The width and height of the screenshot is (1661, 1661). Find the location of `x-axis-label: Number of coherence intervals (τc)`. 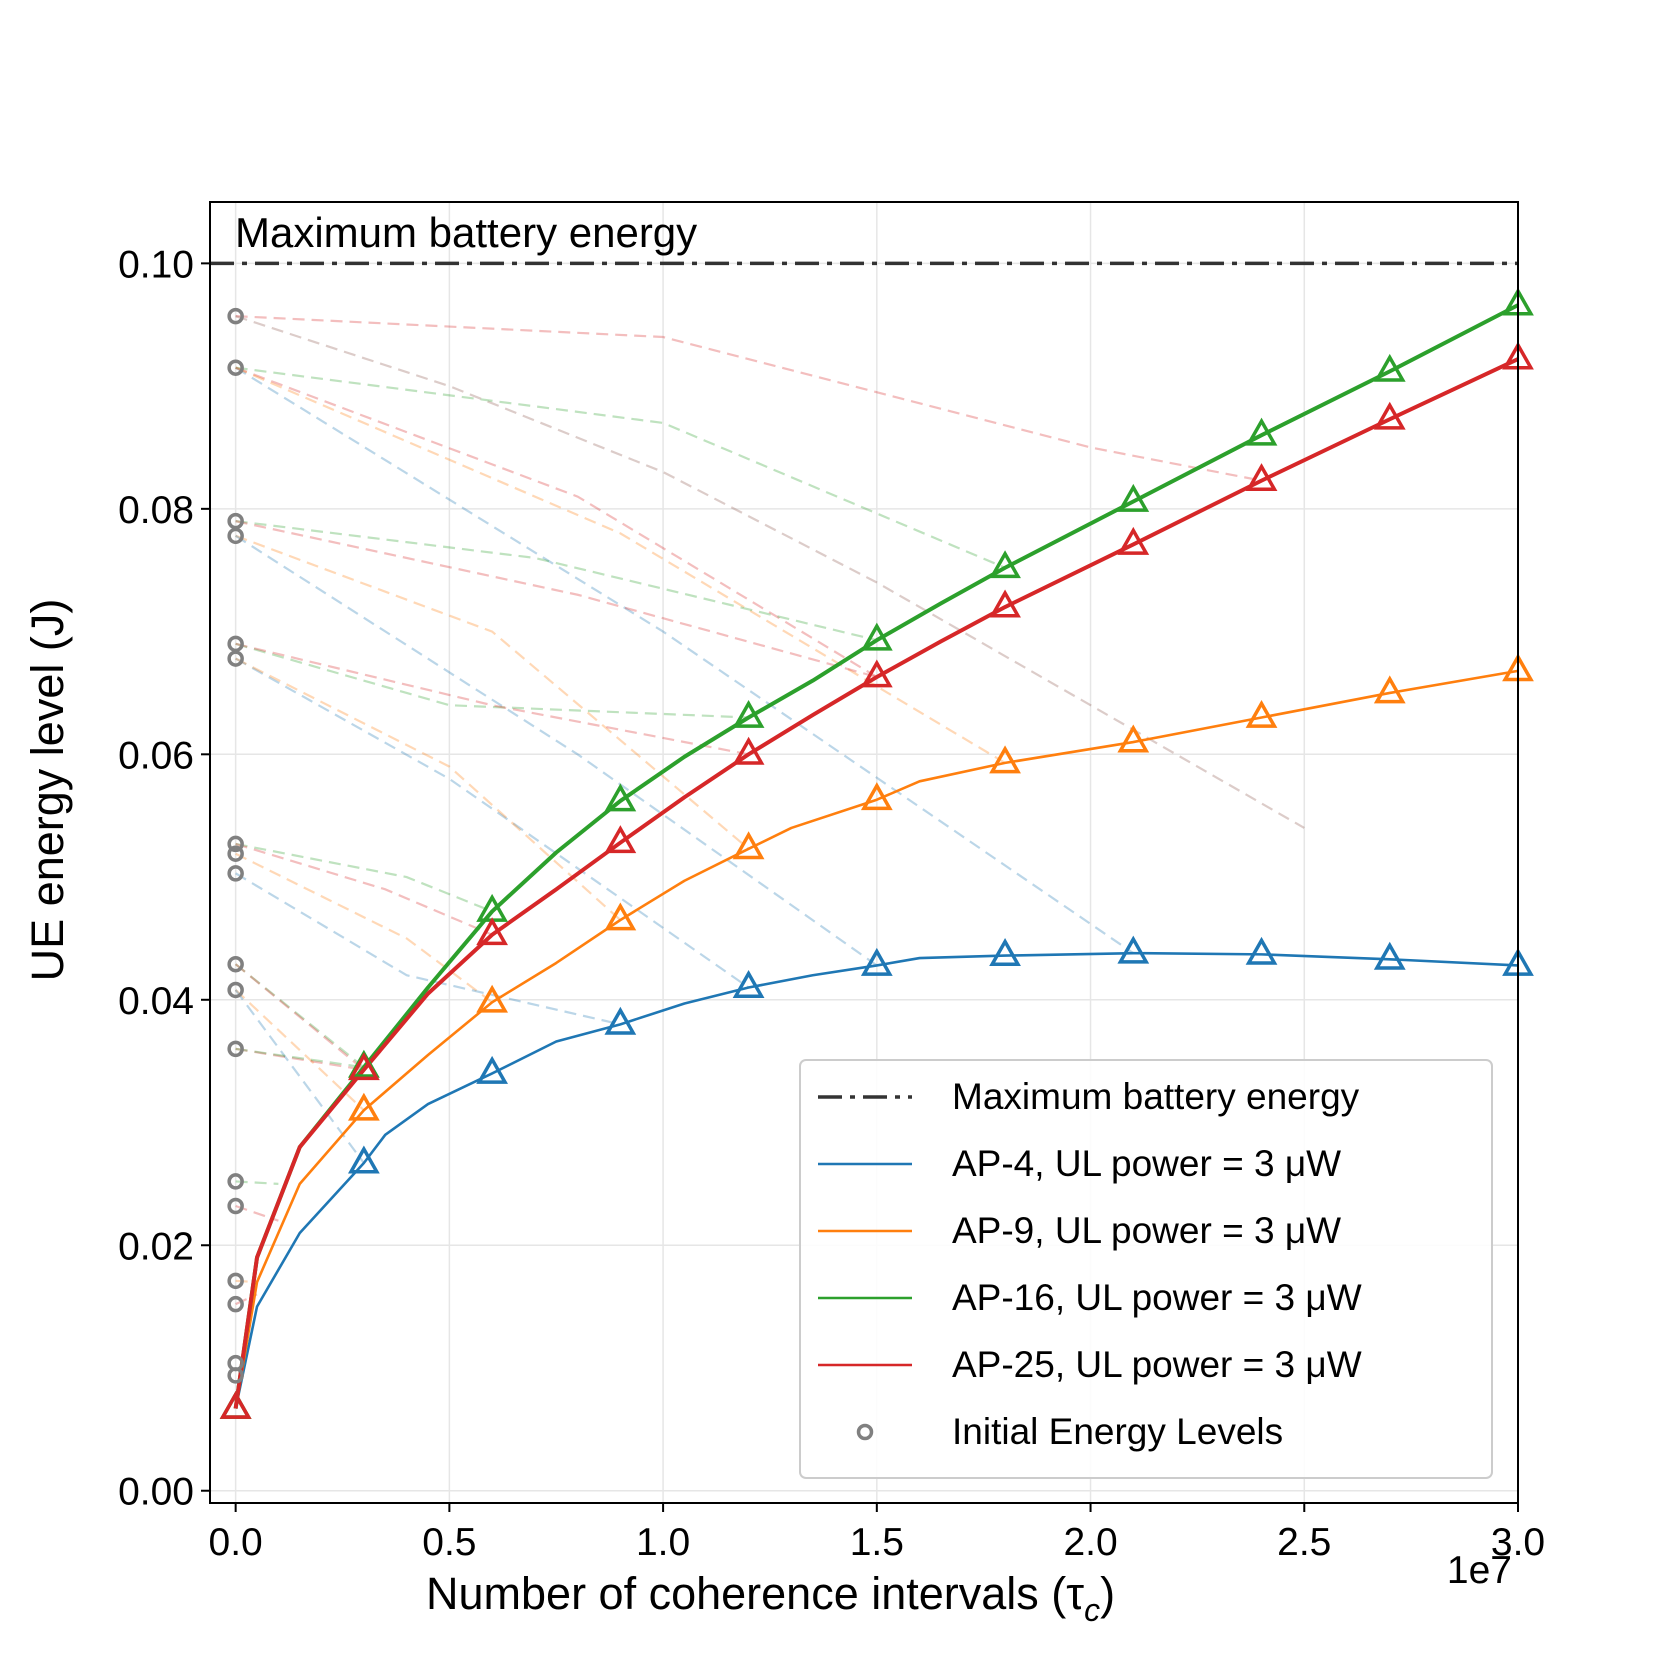

x-axis-label: Number of coherence intervals (τc) is located at coordinates (770, 1598).